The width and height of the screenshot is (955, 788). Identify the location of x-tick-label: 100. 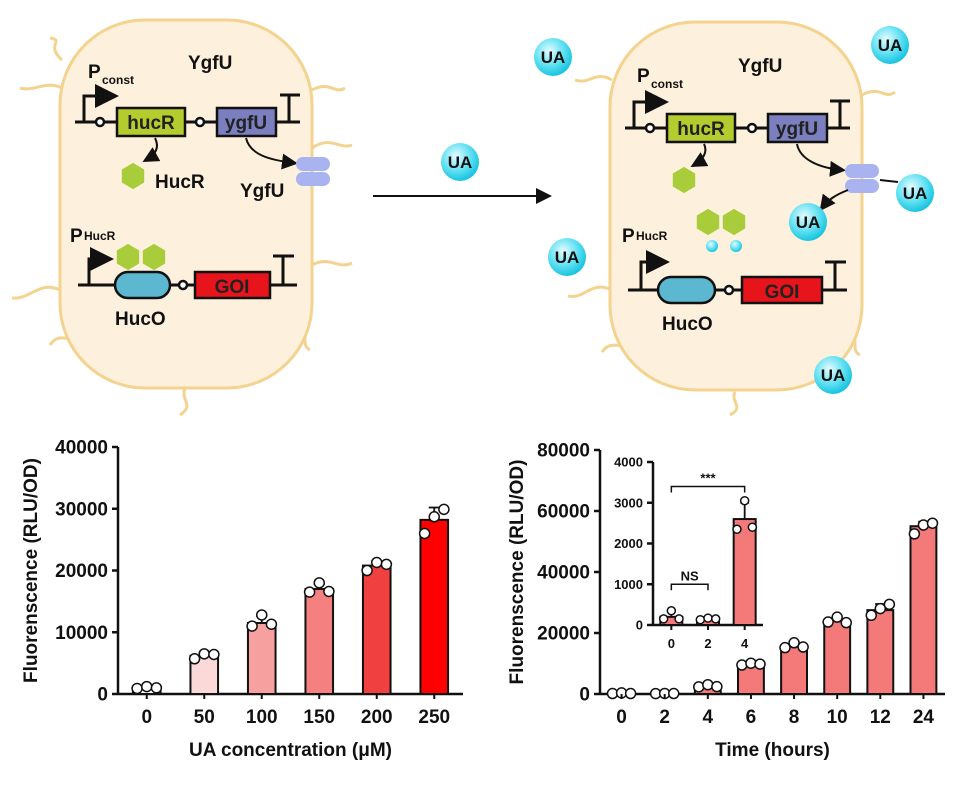
(262, 717).